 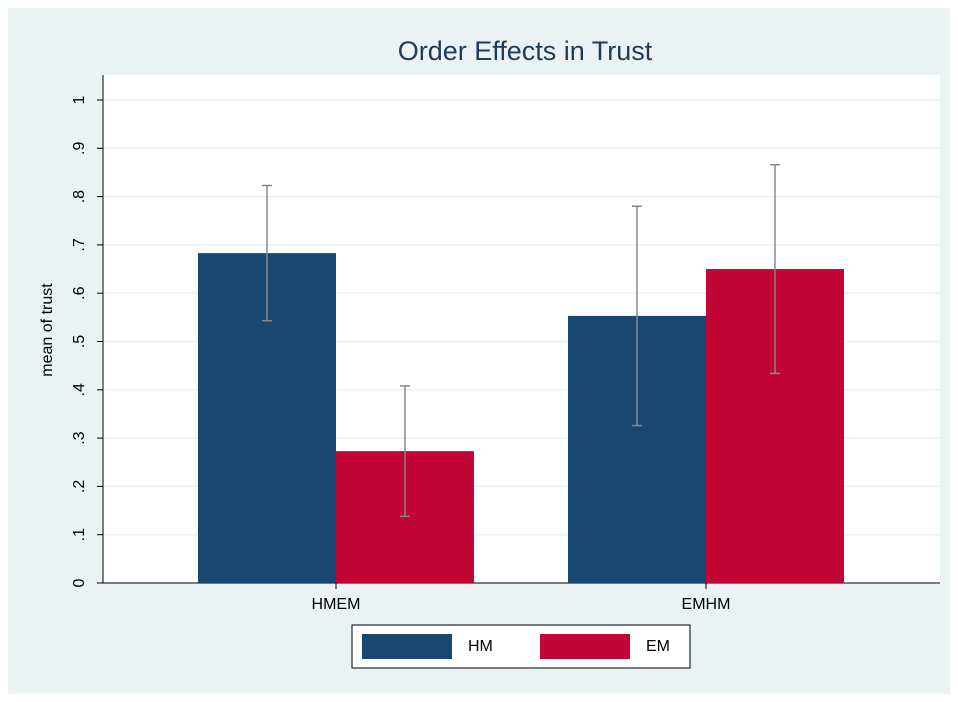 I want to click on y-tick-label: .7, so click(x=79, y=244).